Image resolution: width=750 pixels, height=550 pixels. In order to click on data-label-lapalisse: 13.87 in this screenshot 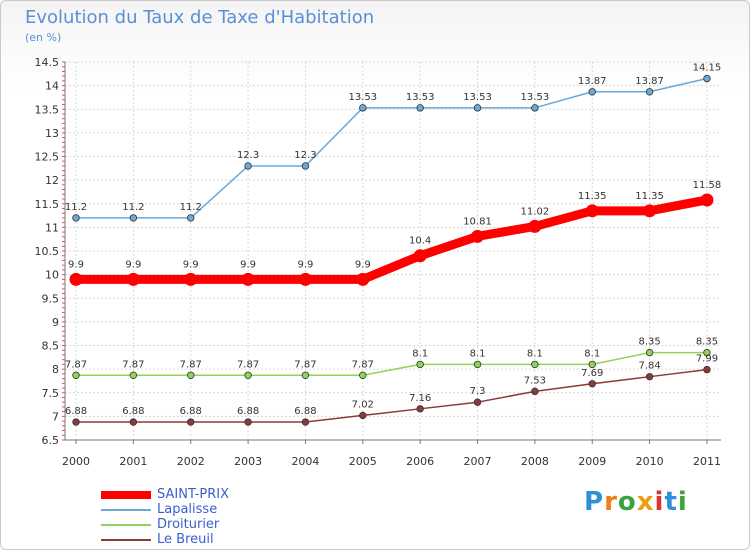, I will do `click(592, 81)`.